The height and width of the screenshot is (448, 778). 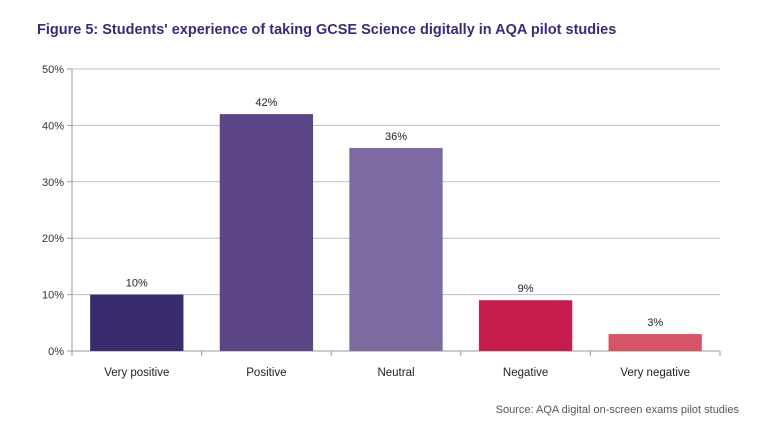 What do you see at coordinates (53, 126) in the screenshot?
I see `y-tick-label: 40%` at bounding box center [53, 126].